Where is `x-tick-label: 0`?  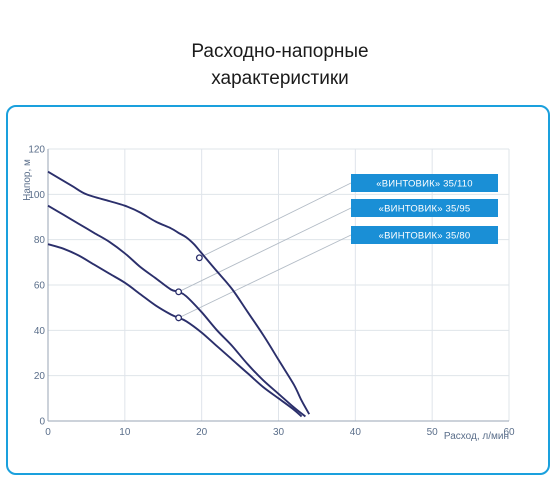 x-tick-label: 0 is located at coordinates (48, 432).